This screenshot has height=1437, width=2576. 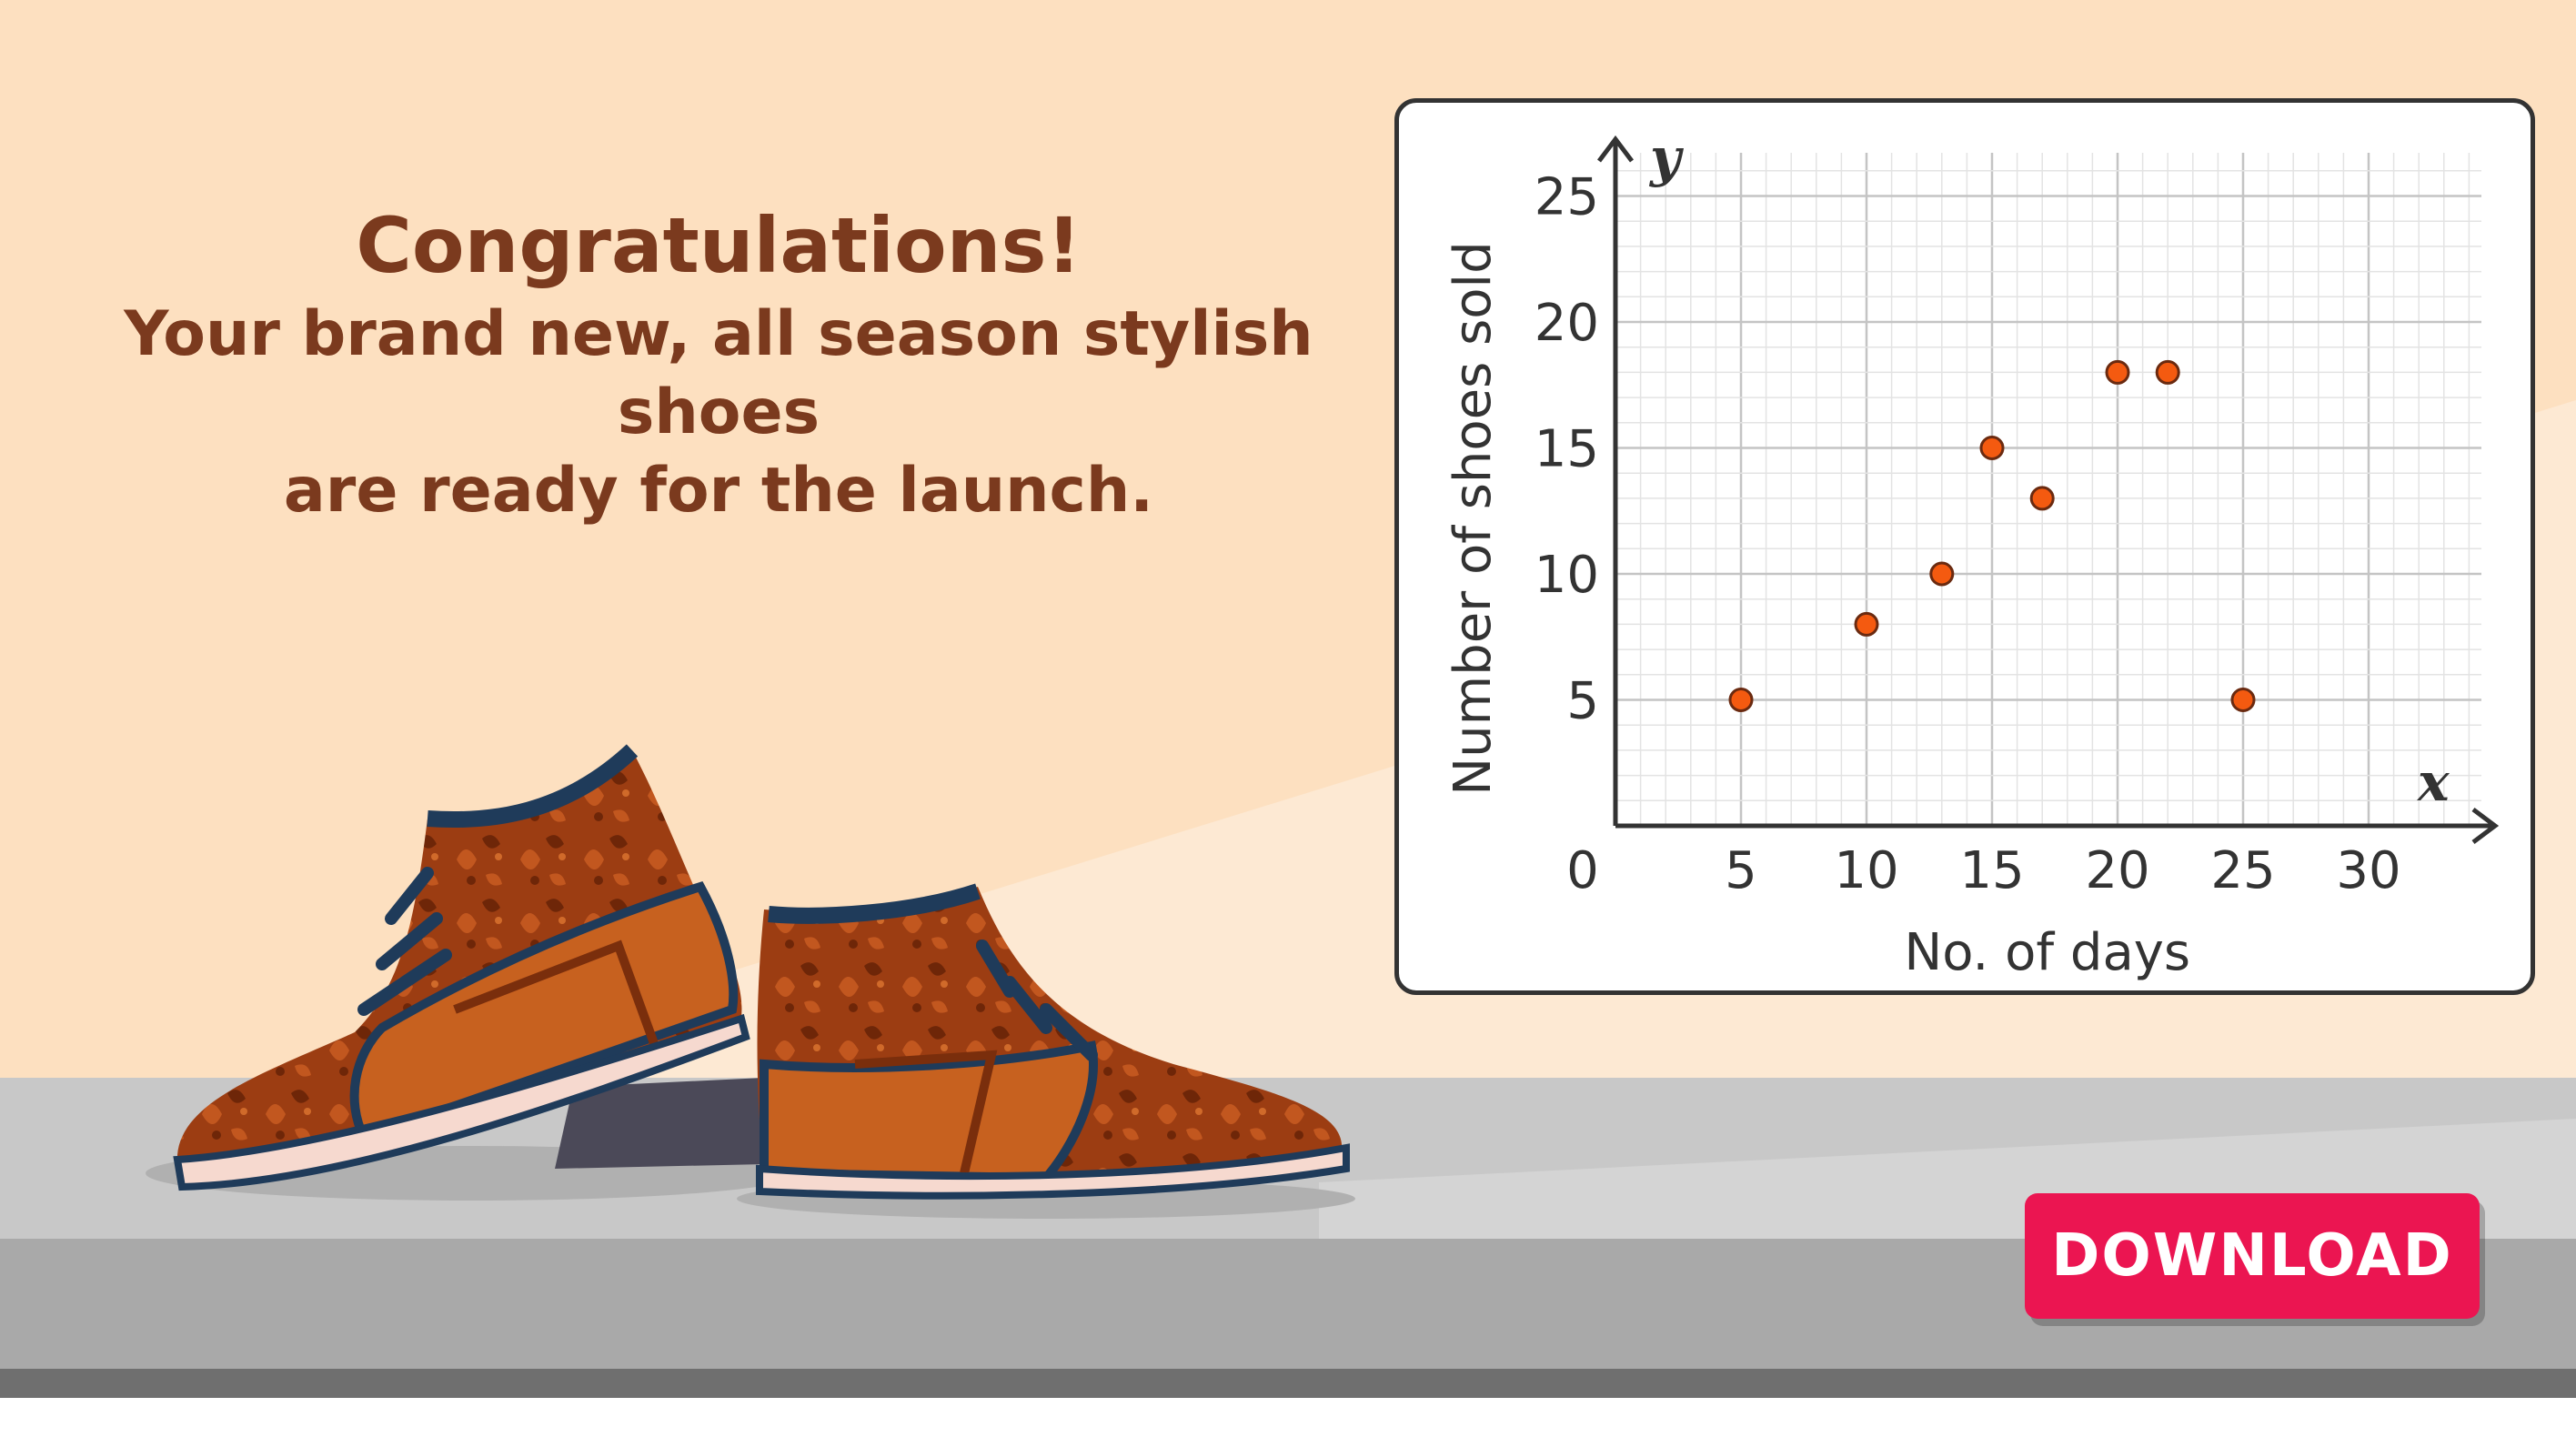 What do you see at coordinates (1288, 1383) in the screenshot?
I see `shelf-edge` at bounding box center [1288, 1383].